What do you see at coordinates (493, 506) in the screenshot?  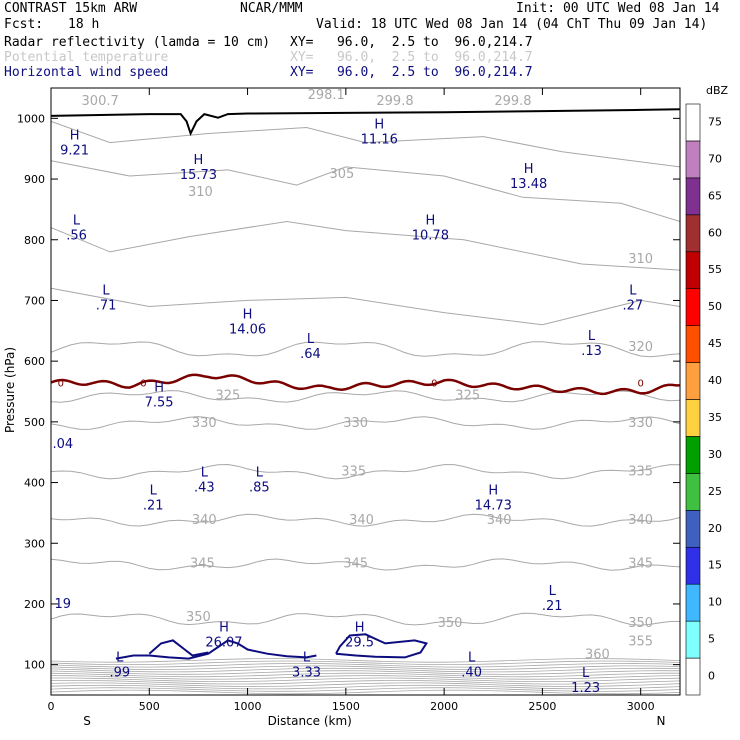 I see `wind-extremum-value: 14.73` at bounding box center [493, 506].